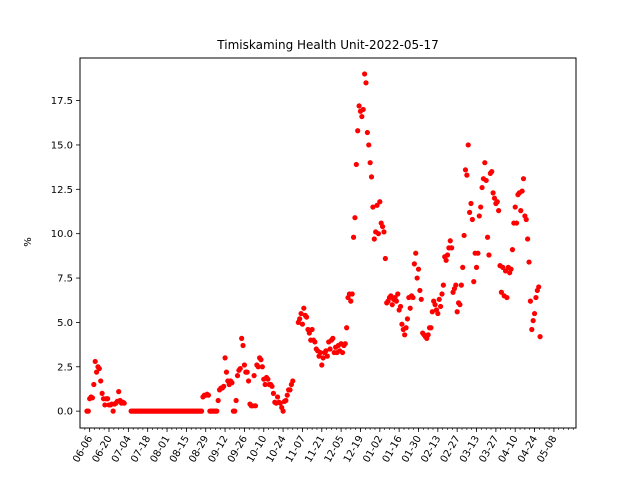 The width and height of the screenshot is (640, 480). I want to click on chart-title: Timiskaming Health Unit-2022-05-17, so click(327, 45).